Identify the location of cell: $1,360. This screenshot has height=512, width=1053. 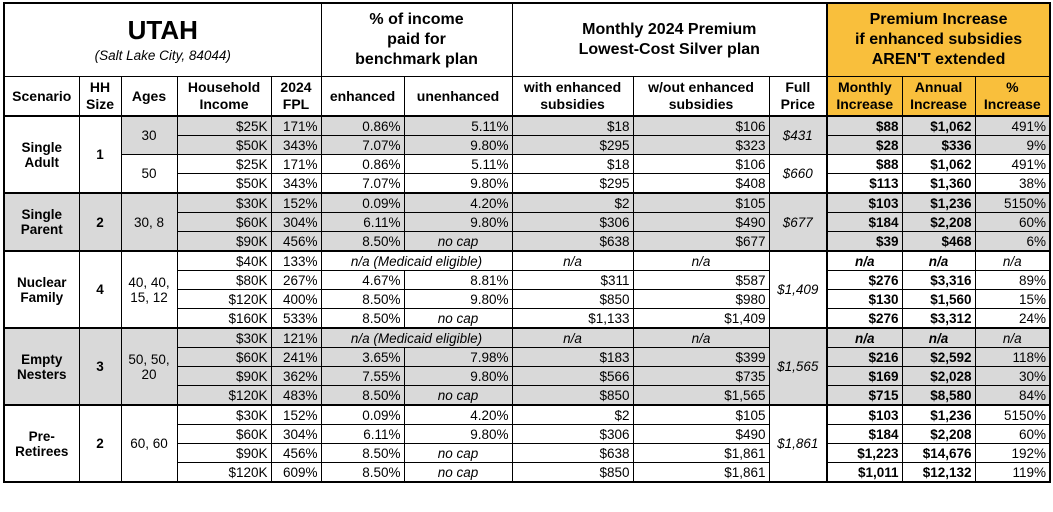
(938, 183).